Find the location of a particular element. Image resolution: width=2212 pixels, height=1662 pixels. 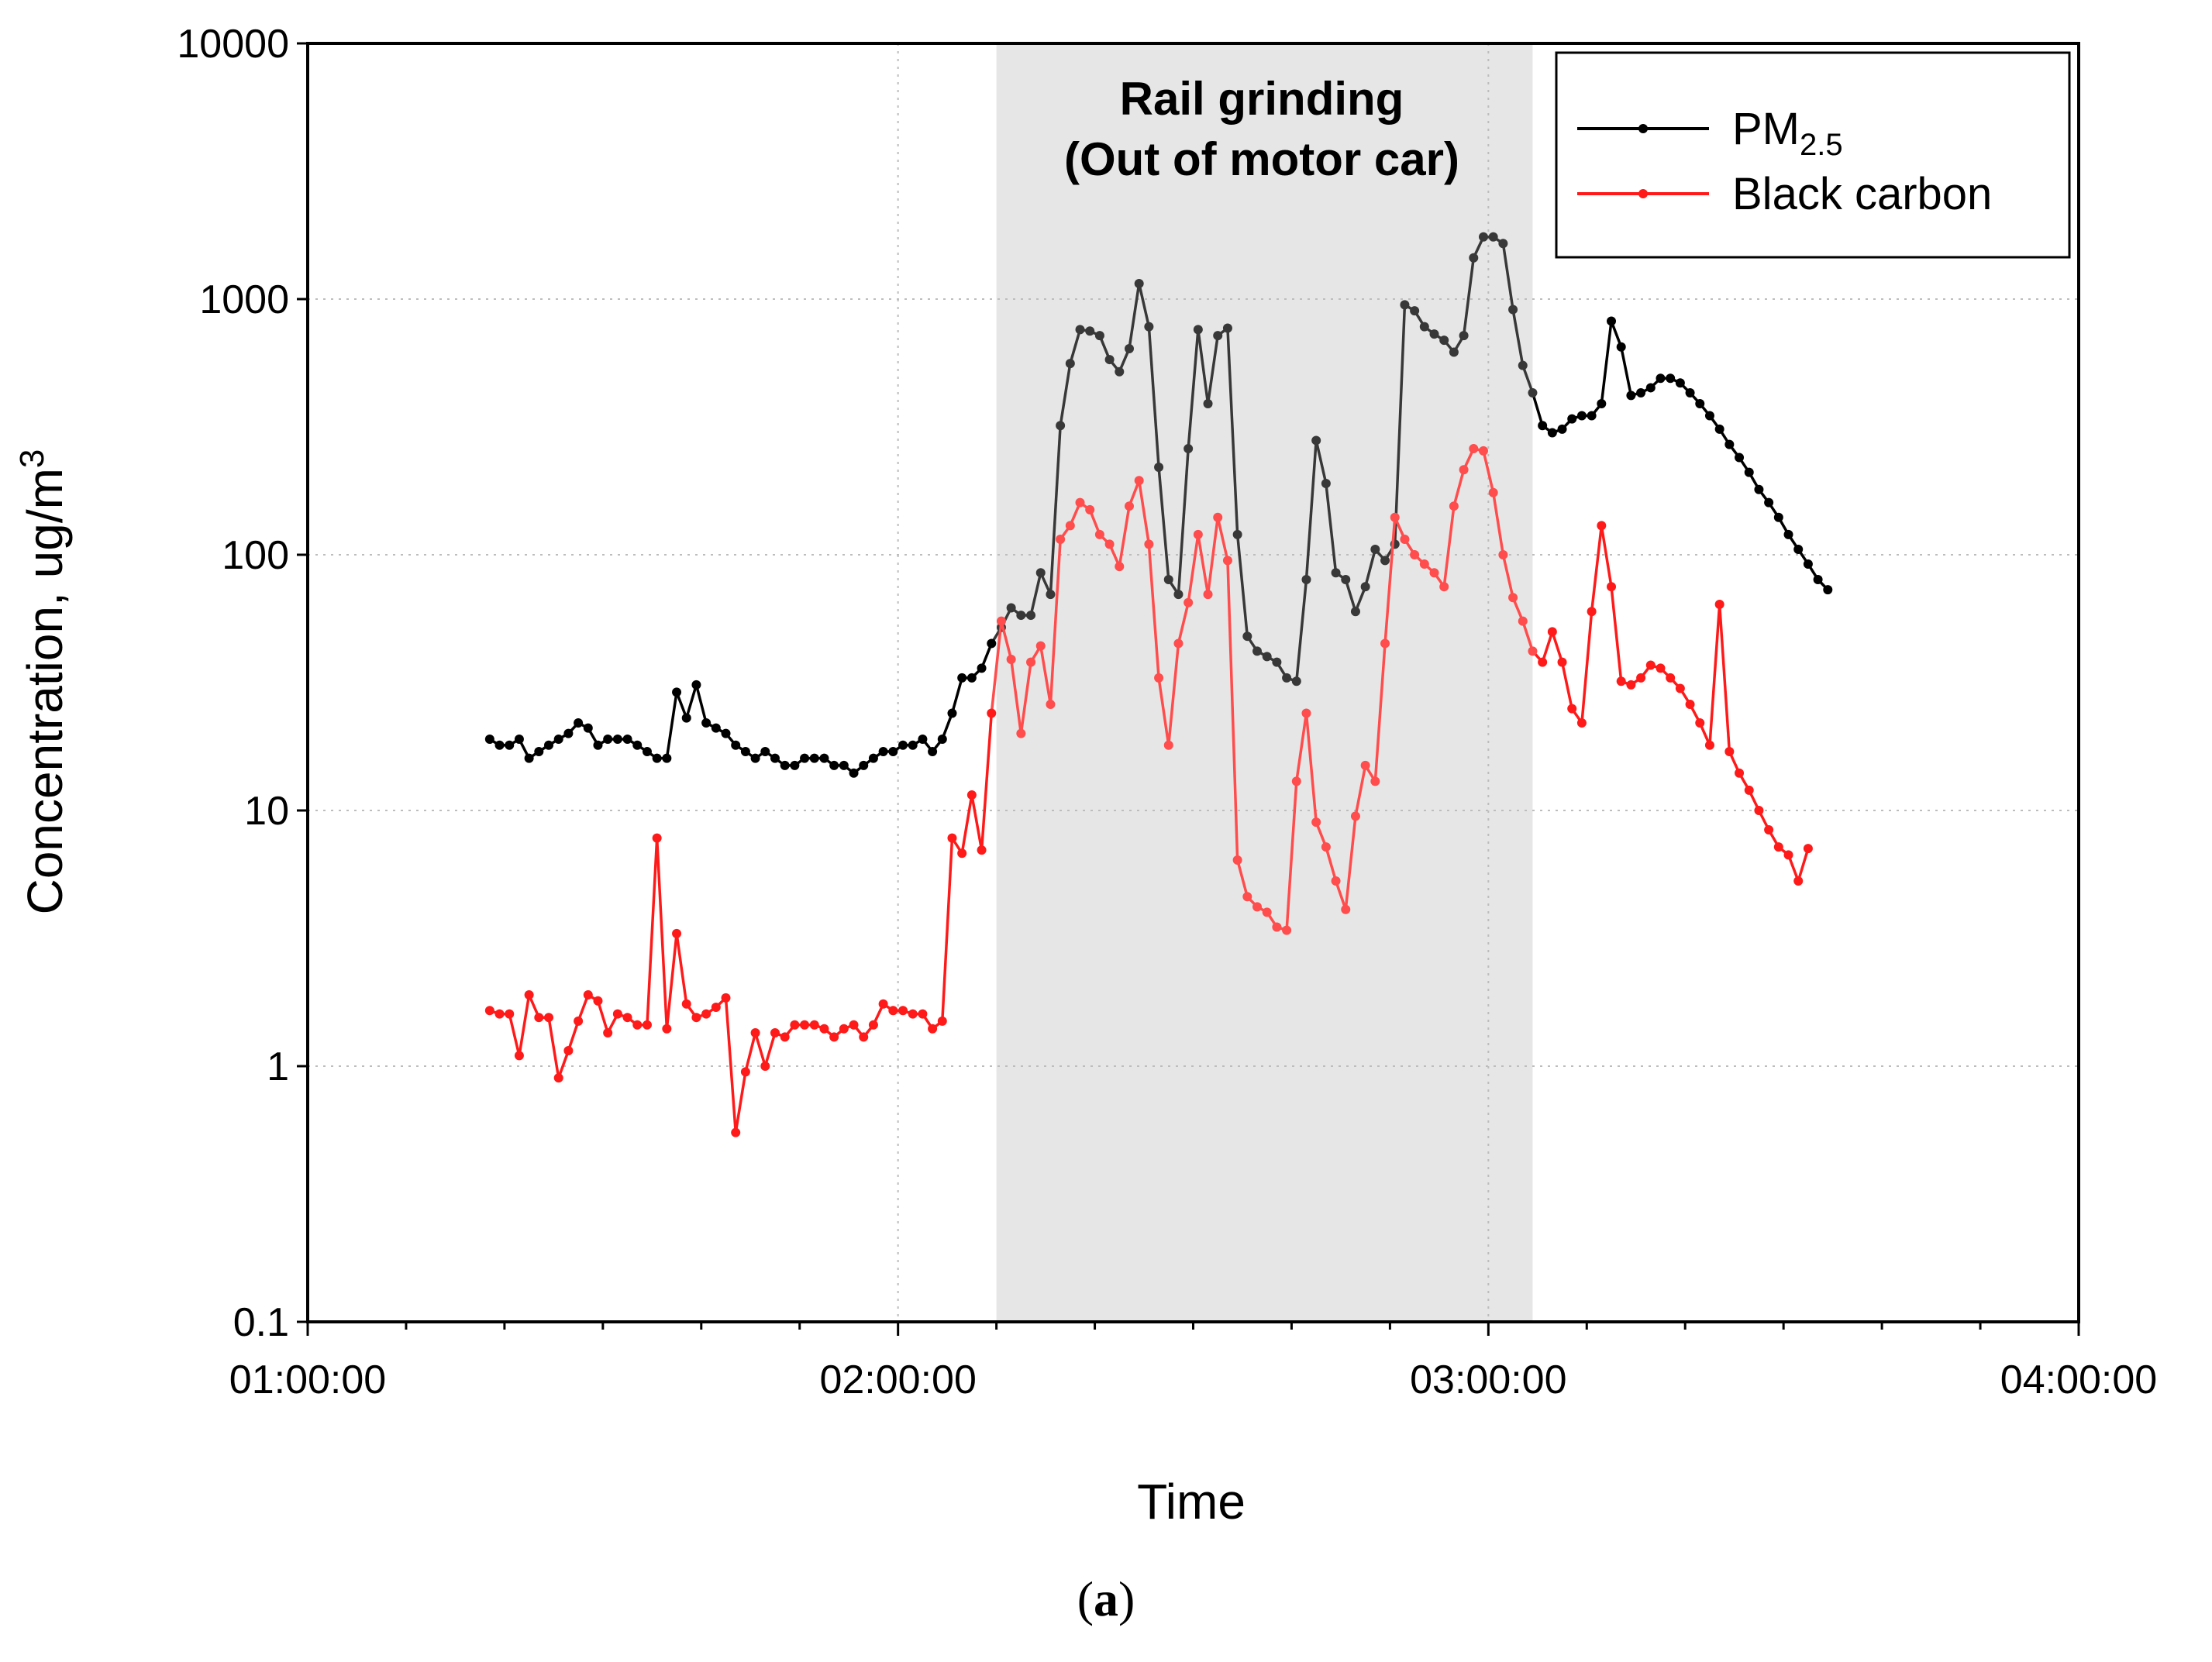

y-tick-label: 10000 is located at coordinates (233, 44).